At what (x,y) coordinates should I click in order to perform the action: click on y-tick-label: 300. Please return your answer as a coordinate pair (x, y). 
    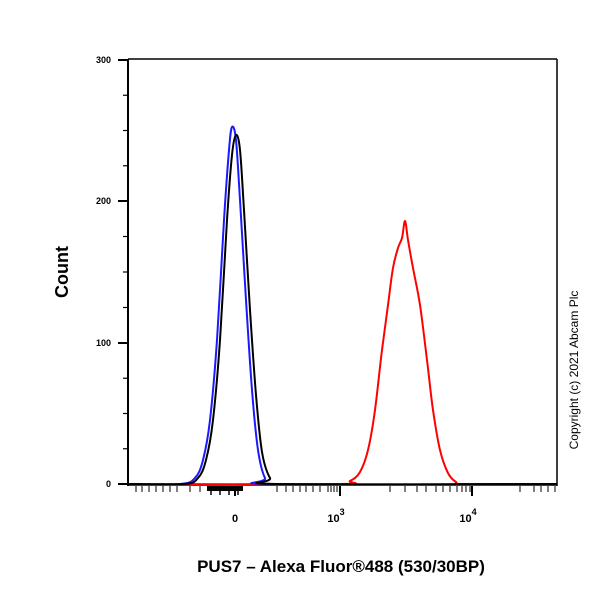
    Looking at the image, I should click on (103, 60).